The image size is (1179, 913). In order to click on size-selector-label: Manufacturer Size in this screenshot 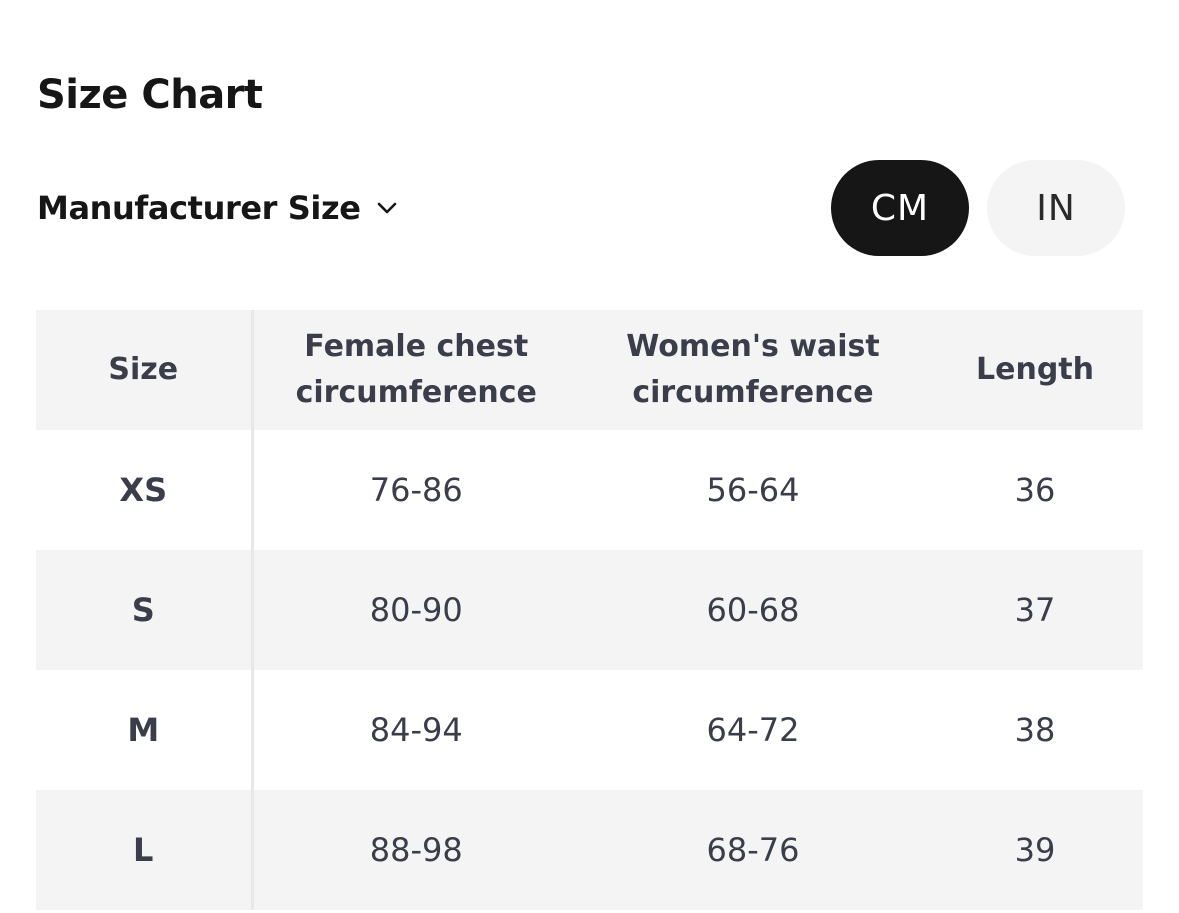, I will do `click(199, 208)`.